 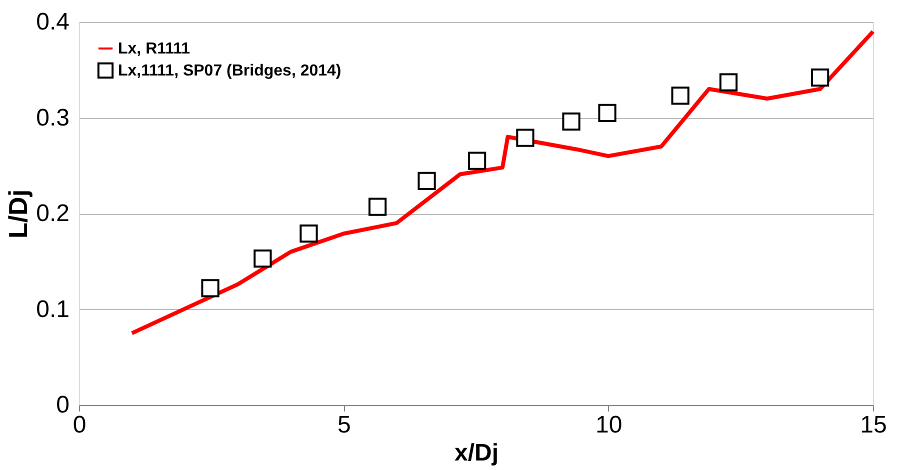 I want to click on y-tick-label: 0.1, so click(x=53, y=309).